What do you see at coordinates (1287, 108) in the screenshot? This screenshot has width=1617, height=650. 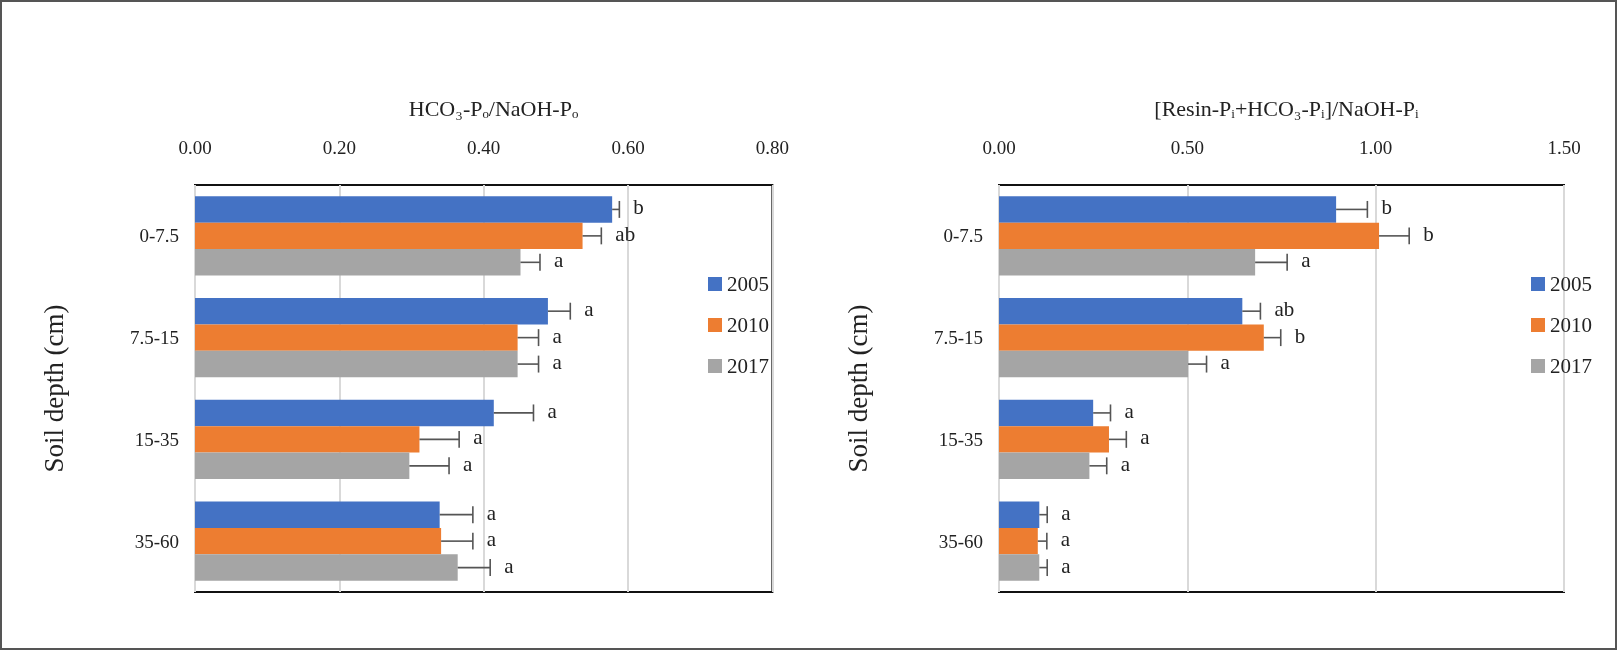 I see `chart-title: [Resin-Pᵢ+HCO₃-Pᵢ]/NaOH-Pᵢ` at bounding box center [1287, 108].